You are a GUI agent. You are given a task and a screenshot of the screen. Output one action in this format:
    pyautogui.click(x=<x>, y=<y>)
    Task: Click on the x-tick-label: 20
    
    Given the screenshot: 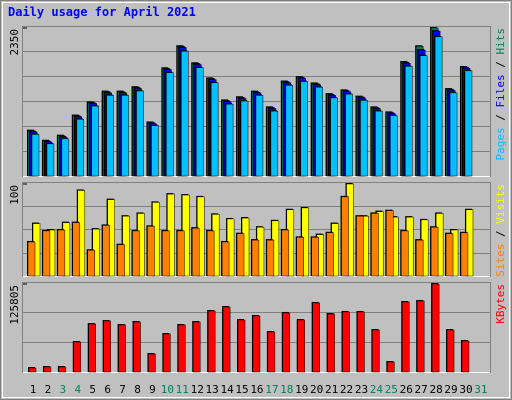 What is the action you would take?
    pyautogui.click(x=316, y=389)
    